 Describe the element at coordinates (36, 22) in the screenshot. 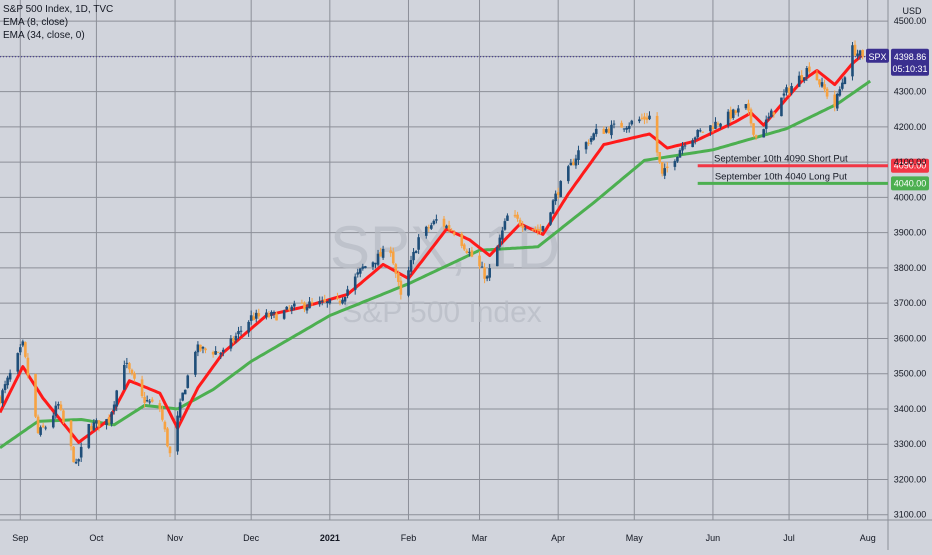

I see `legend-ema-fast: EMA (8, close)` at that location.